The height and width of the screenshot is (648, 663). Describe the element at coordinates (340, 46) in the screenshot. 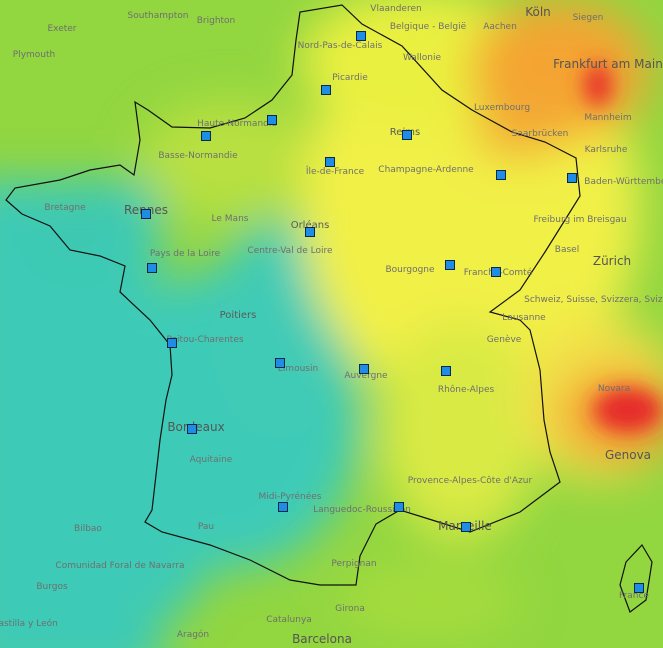

I see `place-label: Nord-Pas-de-Calais` at that location.